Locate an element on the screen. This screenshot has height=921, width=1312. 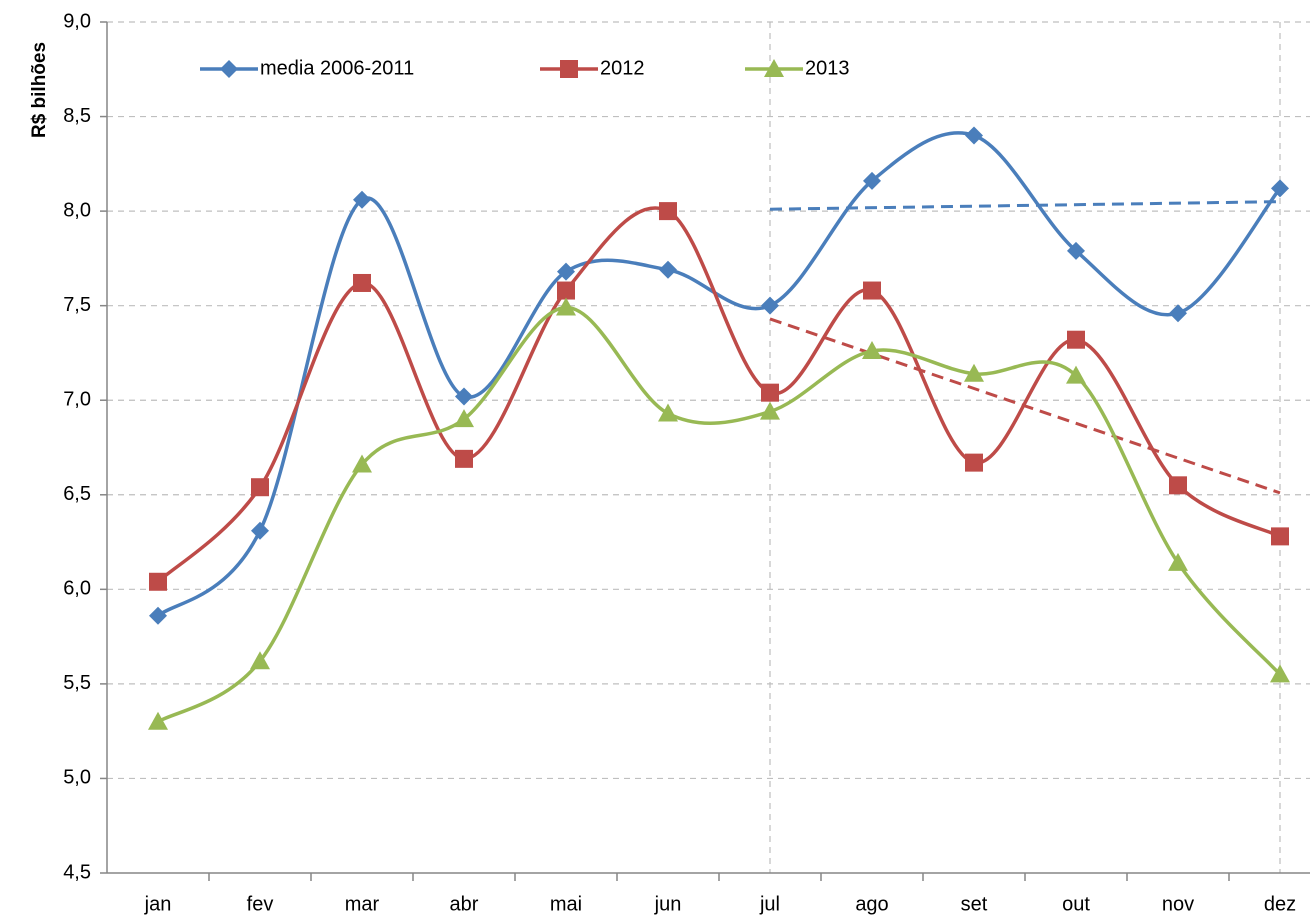
y-tick-label: 6,0 is located at coordinates (77, 589).